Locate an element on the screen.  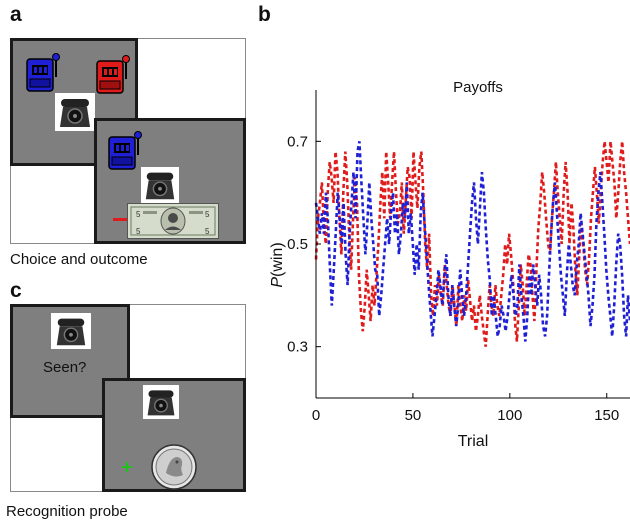
panel-a-caption: Choice and outcome is located at coordinates (79, 259).